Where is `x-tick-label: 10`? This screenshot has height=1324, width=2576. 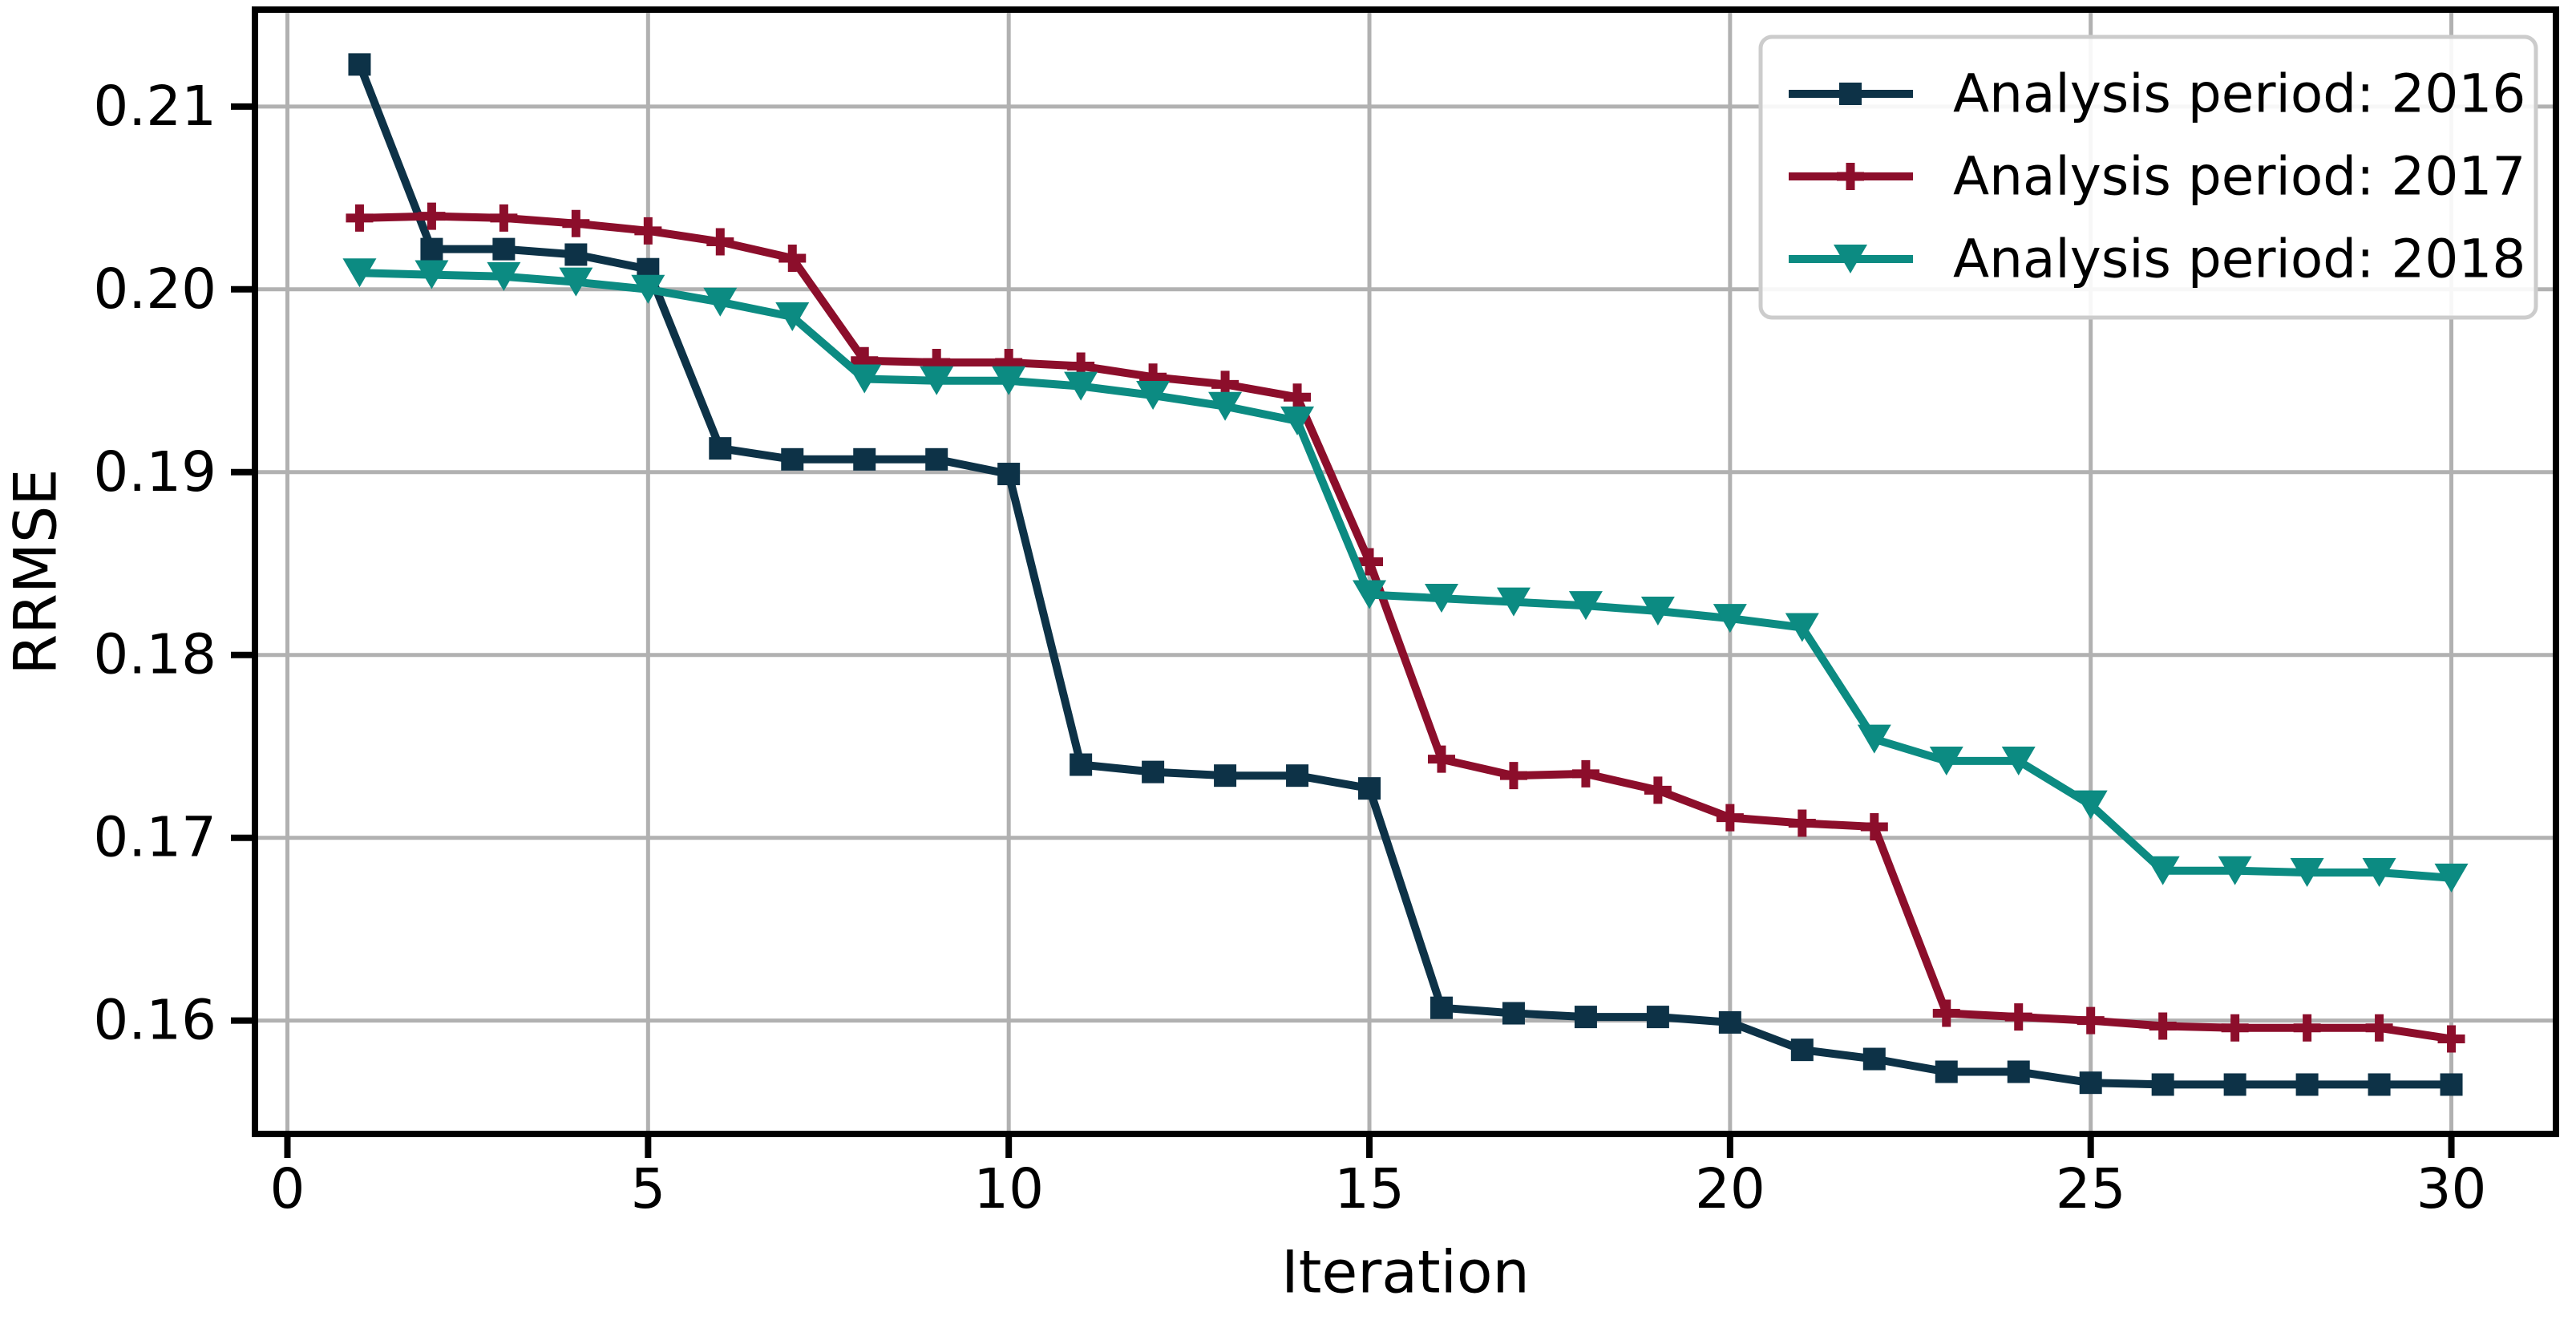
x-tick-label: 10 is located at coordinates (1008, 1189).